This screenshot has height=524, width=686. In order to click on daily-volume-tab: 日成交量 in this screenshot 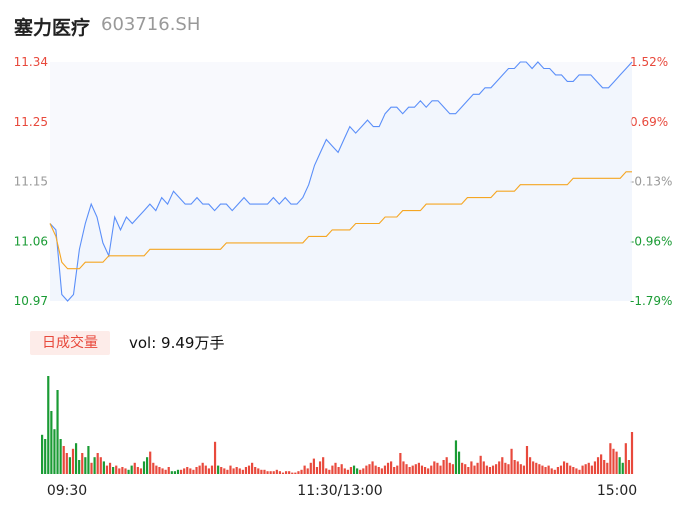, I will do `click(70, 343)`.